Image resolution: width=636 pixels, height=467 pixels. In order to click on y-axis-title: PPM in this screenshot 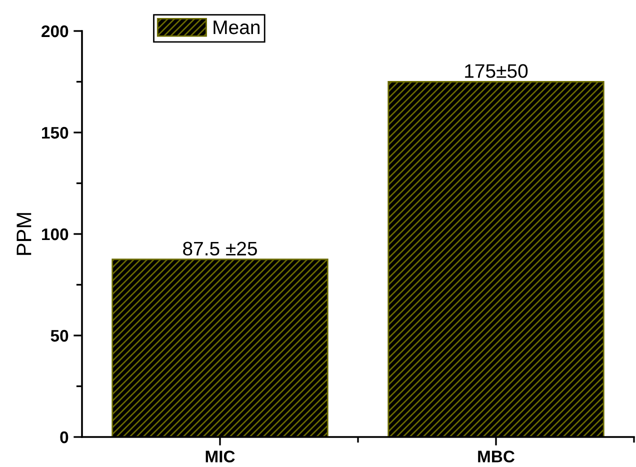, I will do `click(24, 234)`.